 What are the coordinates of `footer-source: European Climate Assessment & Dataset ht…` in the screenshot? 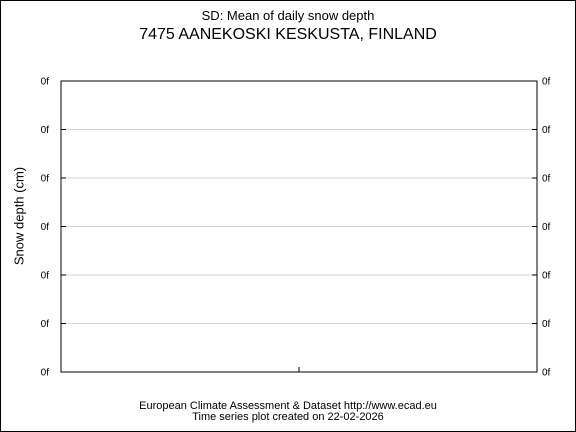 It's located at (288, 406).